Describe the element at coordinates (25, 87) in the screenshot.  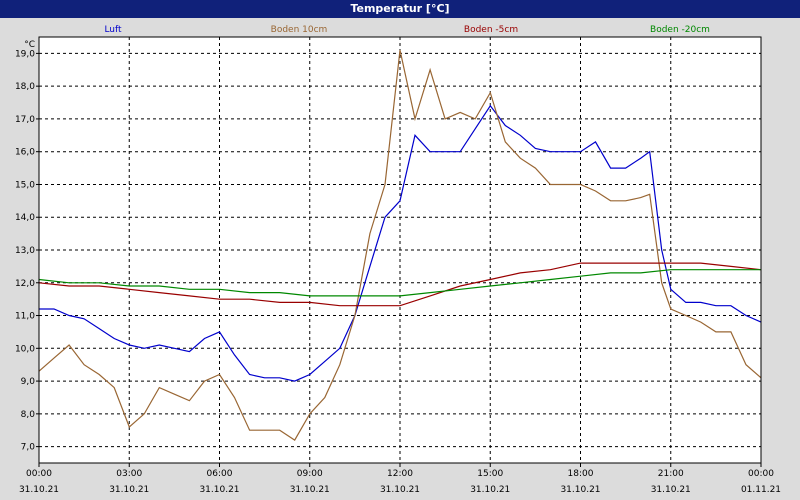
I see `y-tick-label: 18,0` at that location.